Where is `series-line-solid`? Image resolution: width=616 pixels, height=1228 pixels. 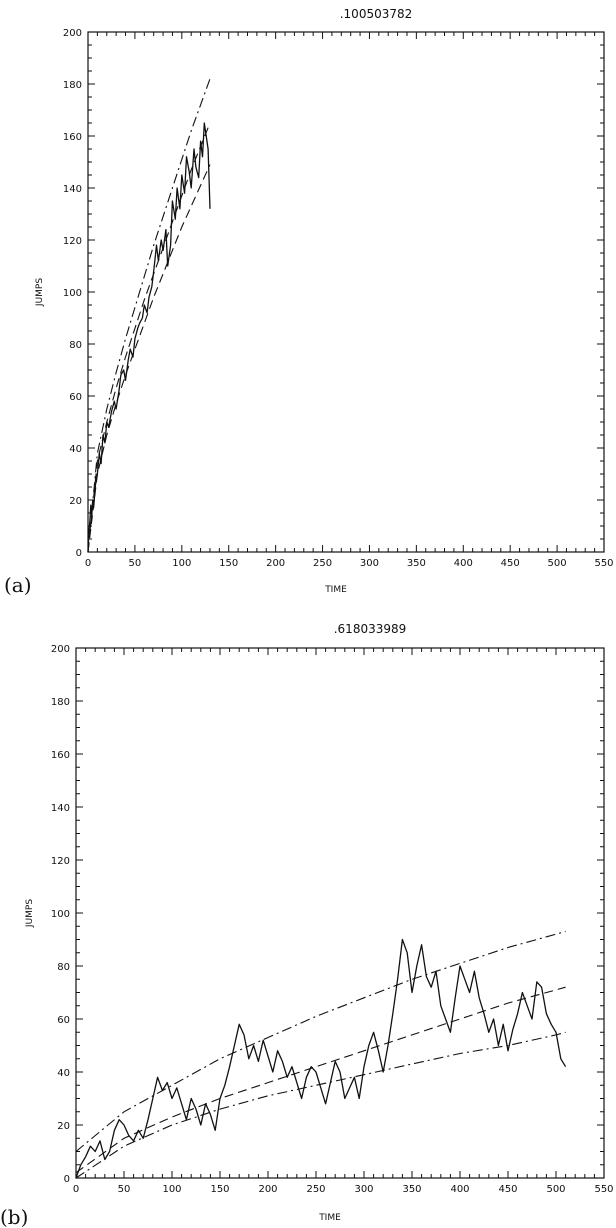 series-line-solid is located at coordinates (149, 337).